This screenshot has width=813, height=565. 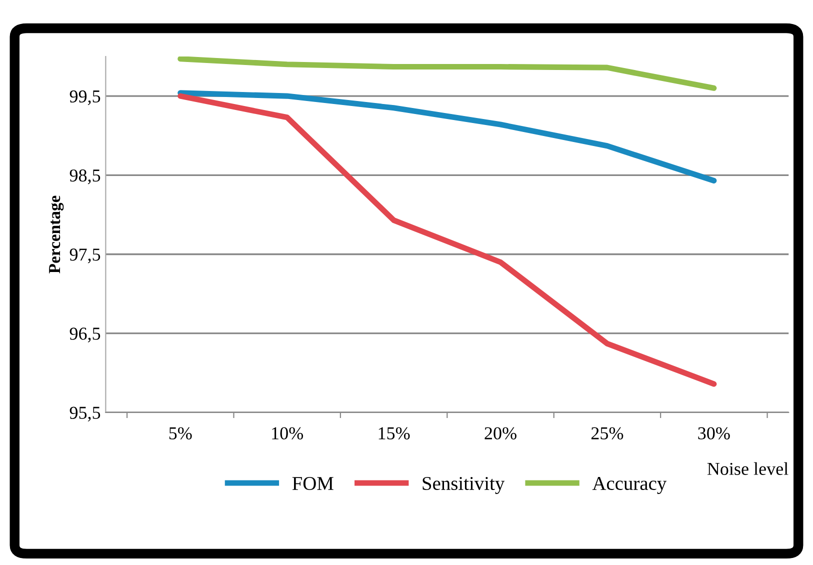 What do you see at coordinates (288, 433) in the screenshot?
I see `x-tick-label: 10%` at bounding box center [288, 433].